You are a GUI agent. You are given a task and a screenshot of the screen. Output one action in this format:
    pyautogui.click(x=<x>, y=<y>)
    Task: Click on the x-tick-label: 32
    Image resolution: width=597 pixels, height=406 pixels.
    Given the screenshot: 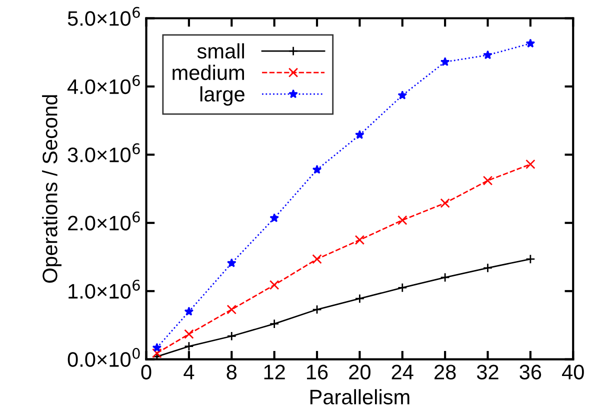 What is the action you would take?
    pyautogui.click(x=487, y=372)
    